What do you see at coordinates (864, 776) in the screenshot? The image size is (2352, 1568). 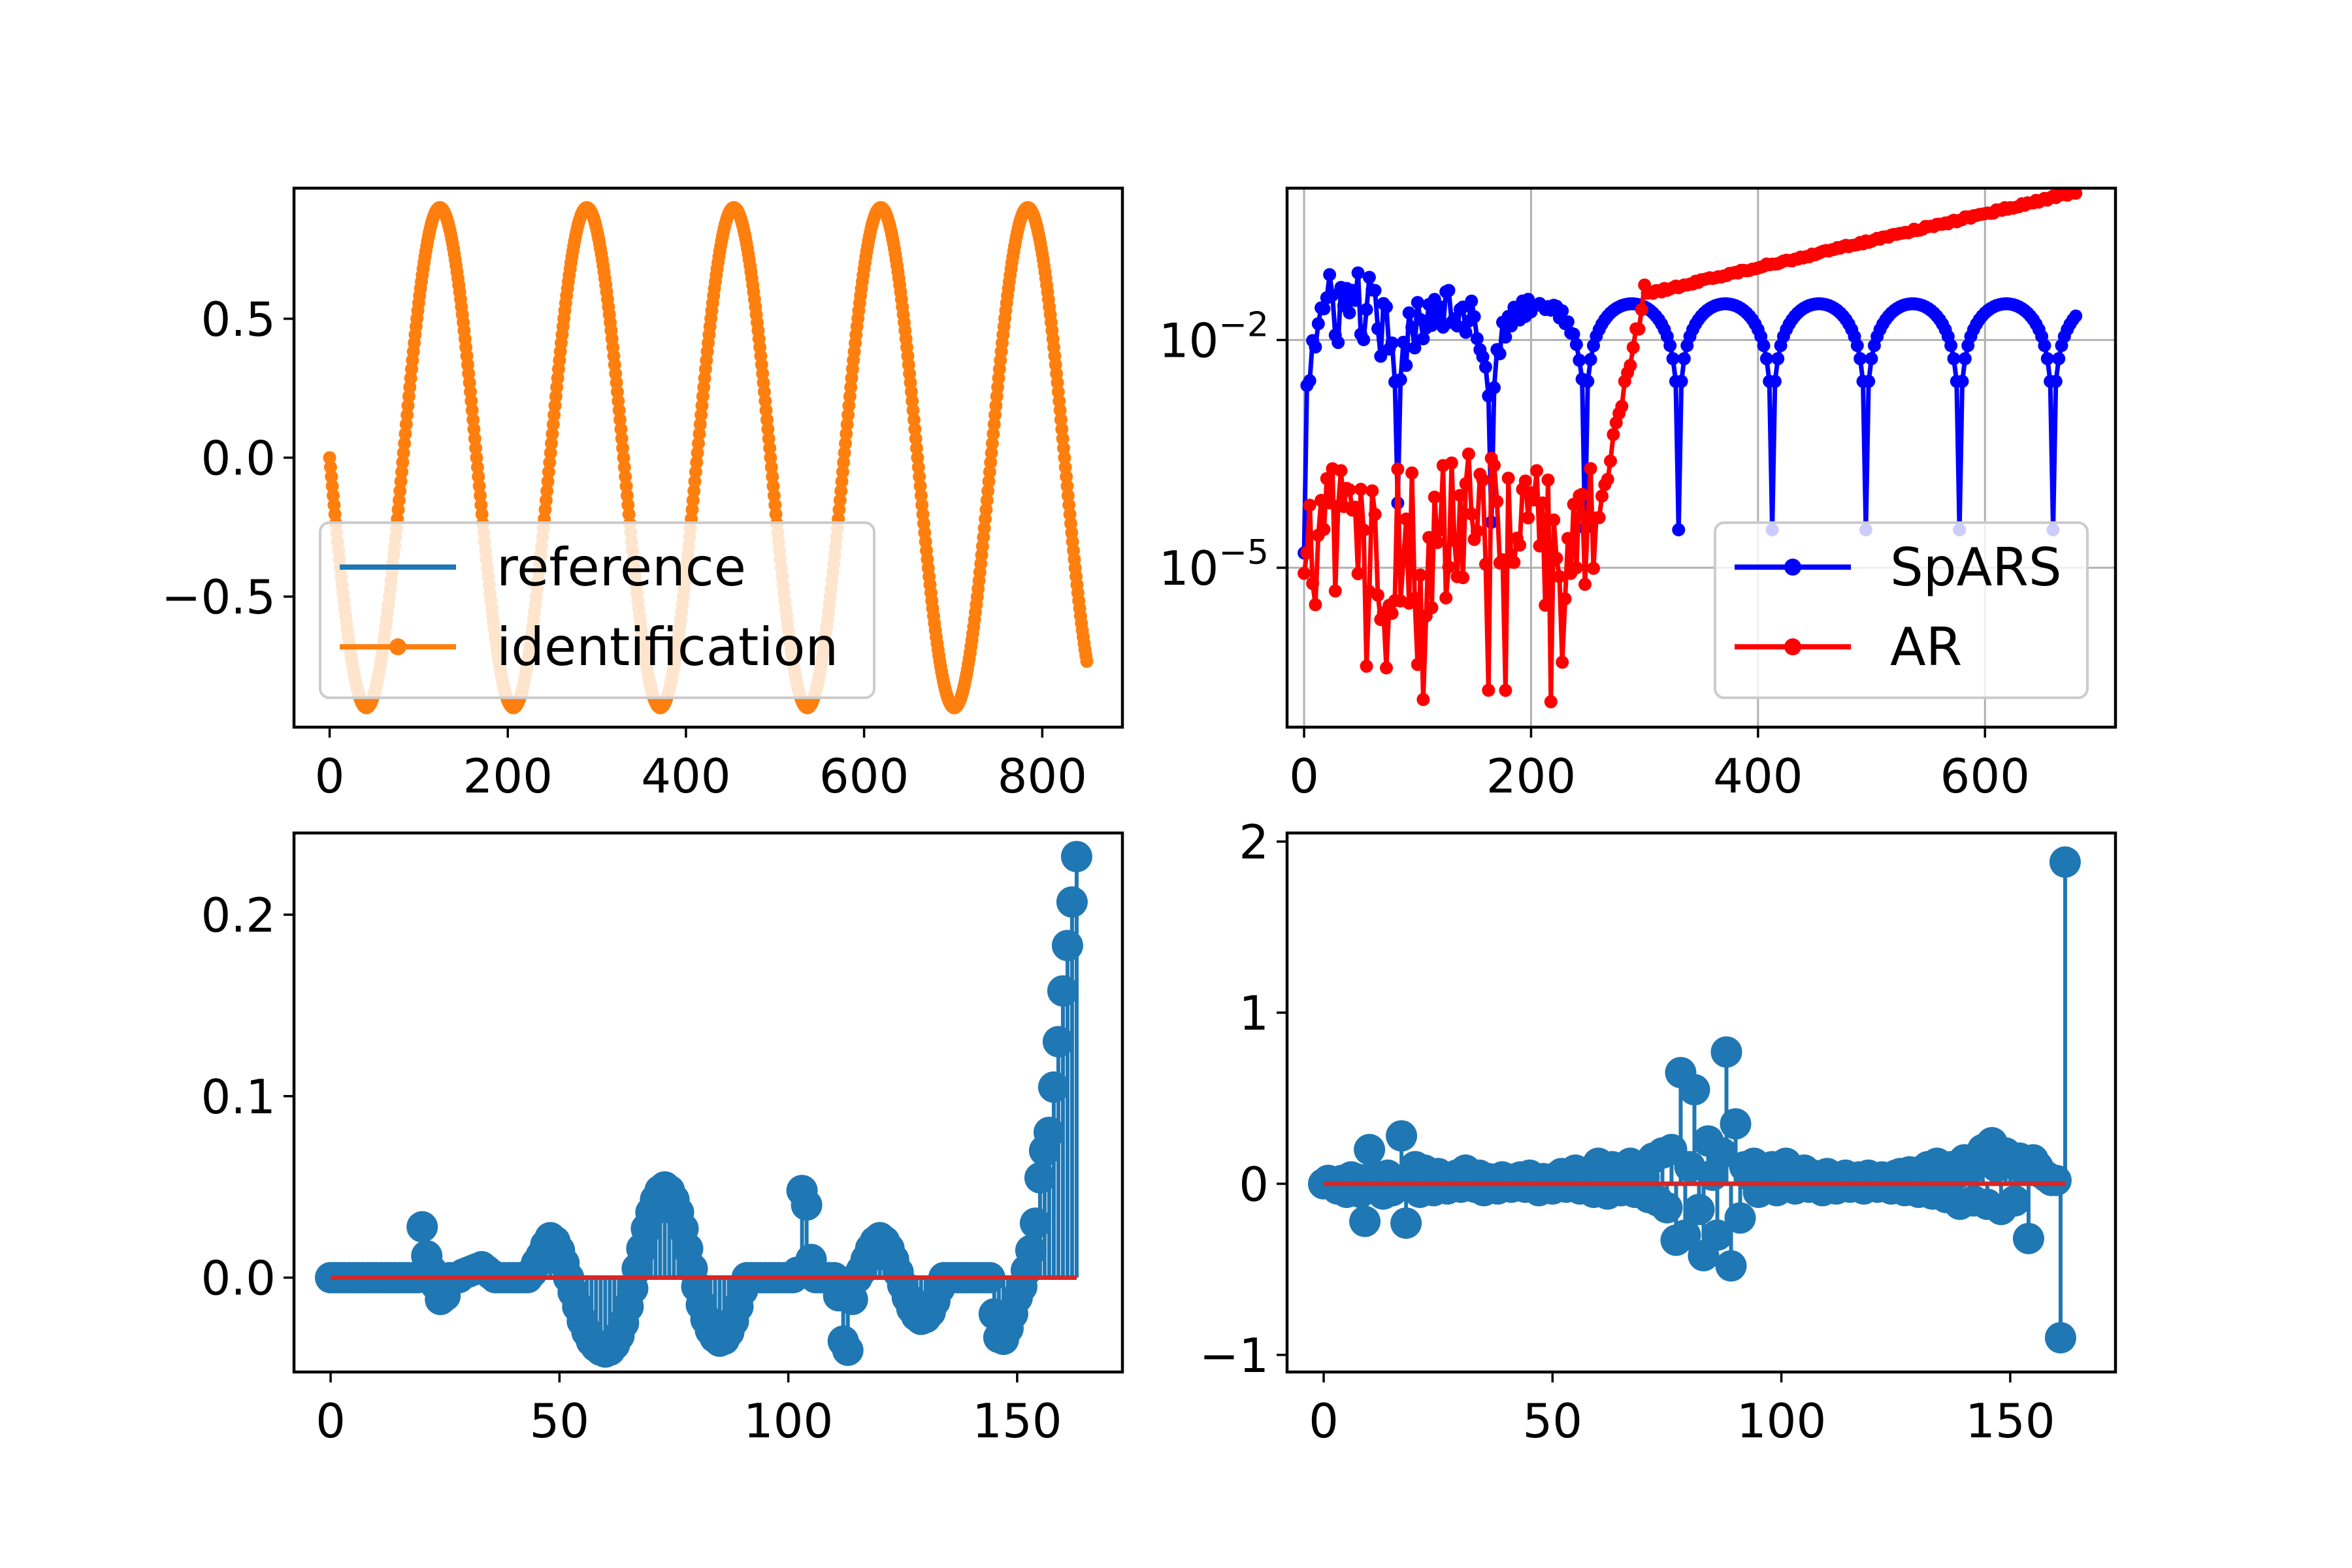 I see `signal-xtick-label: 600` at bounding box center [864, 776].